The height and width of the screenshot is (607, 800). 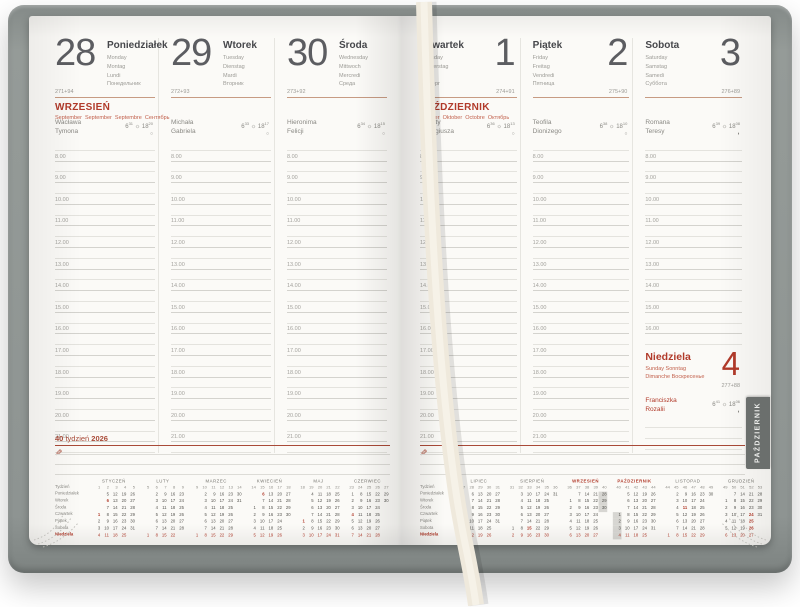 What do you see at coordinates (702, 501) in the screenshot?
I see `minical-day-cell: 24` at bounding box center [702, 501].